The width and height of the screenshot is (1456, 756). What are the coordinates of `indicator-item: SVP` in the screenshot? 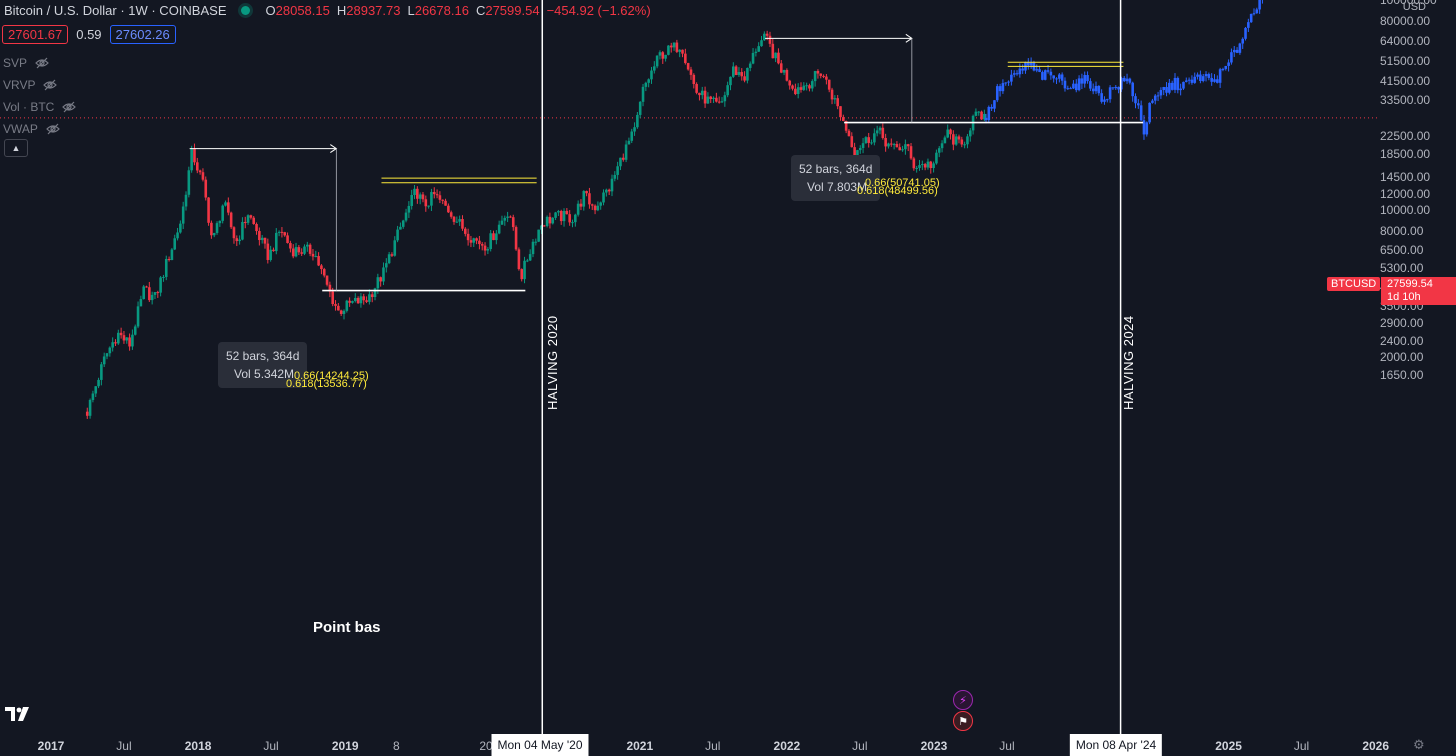 It's located at (39, 63).